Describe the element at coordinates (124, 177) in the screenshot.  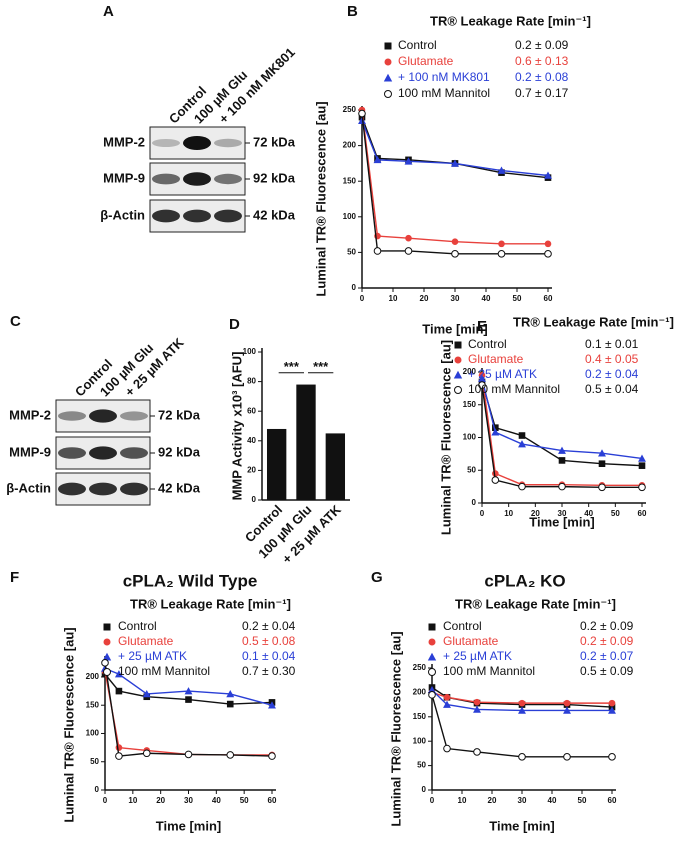
I see `row-label: MMP-9` at that location.